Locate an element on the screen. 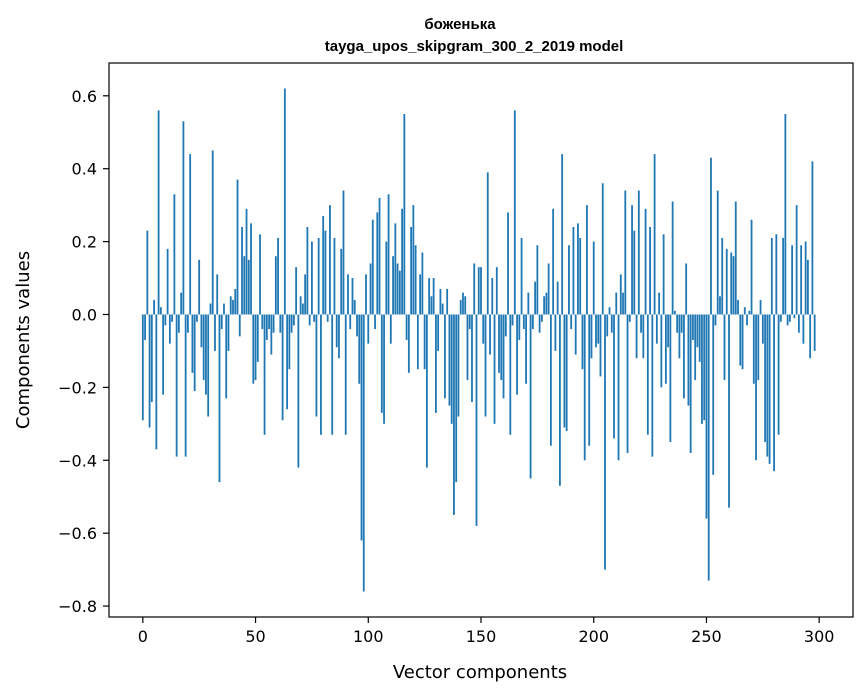 Image resolution: width=867 pixels, height=696 pixels. y-tick-label-2: −0.4 is located at coordinates (77, 460).